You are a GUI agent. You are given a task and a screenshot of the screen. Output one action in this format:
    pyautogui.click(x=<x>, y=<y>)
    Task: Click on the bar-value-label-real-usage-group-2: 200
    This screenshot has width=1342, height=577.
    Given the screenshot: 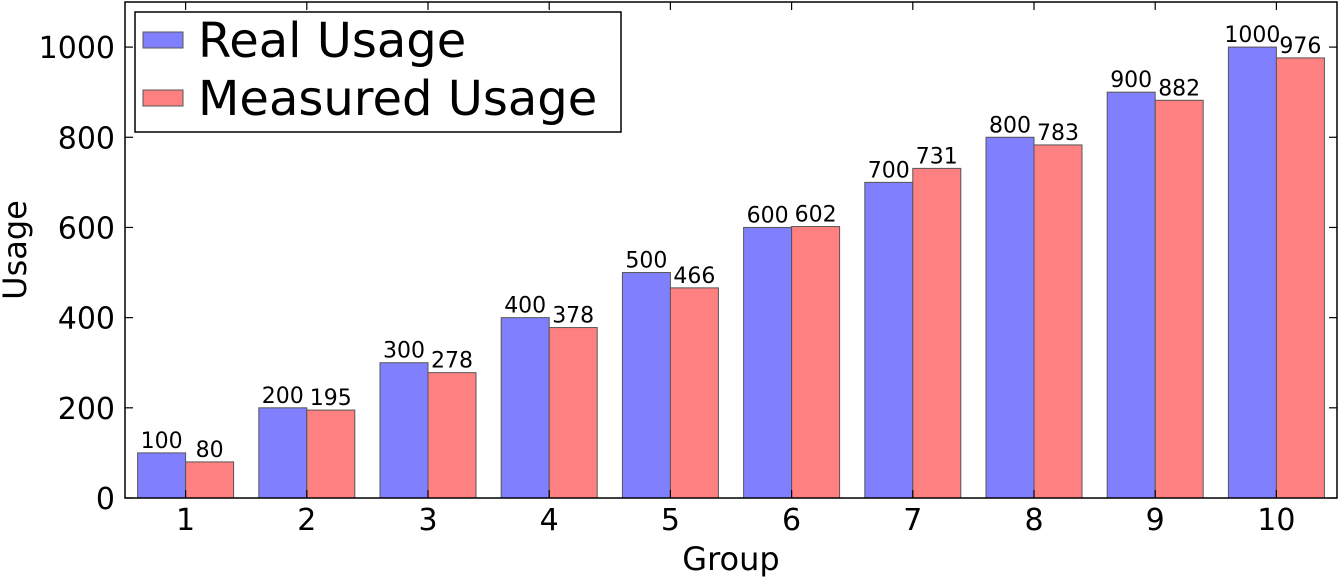 What is the action you would take?
    pyautogui.click(x=283, y=396)
    